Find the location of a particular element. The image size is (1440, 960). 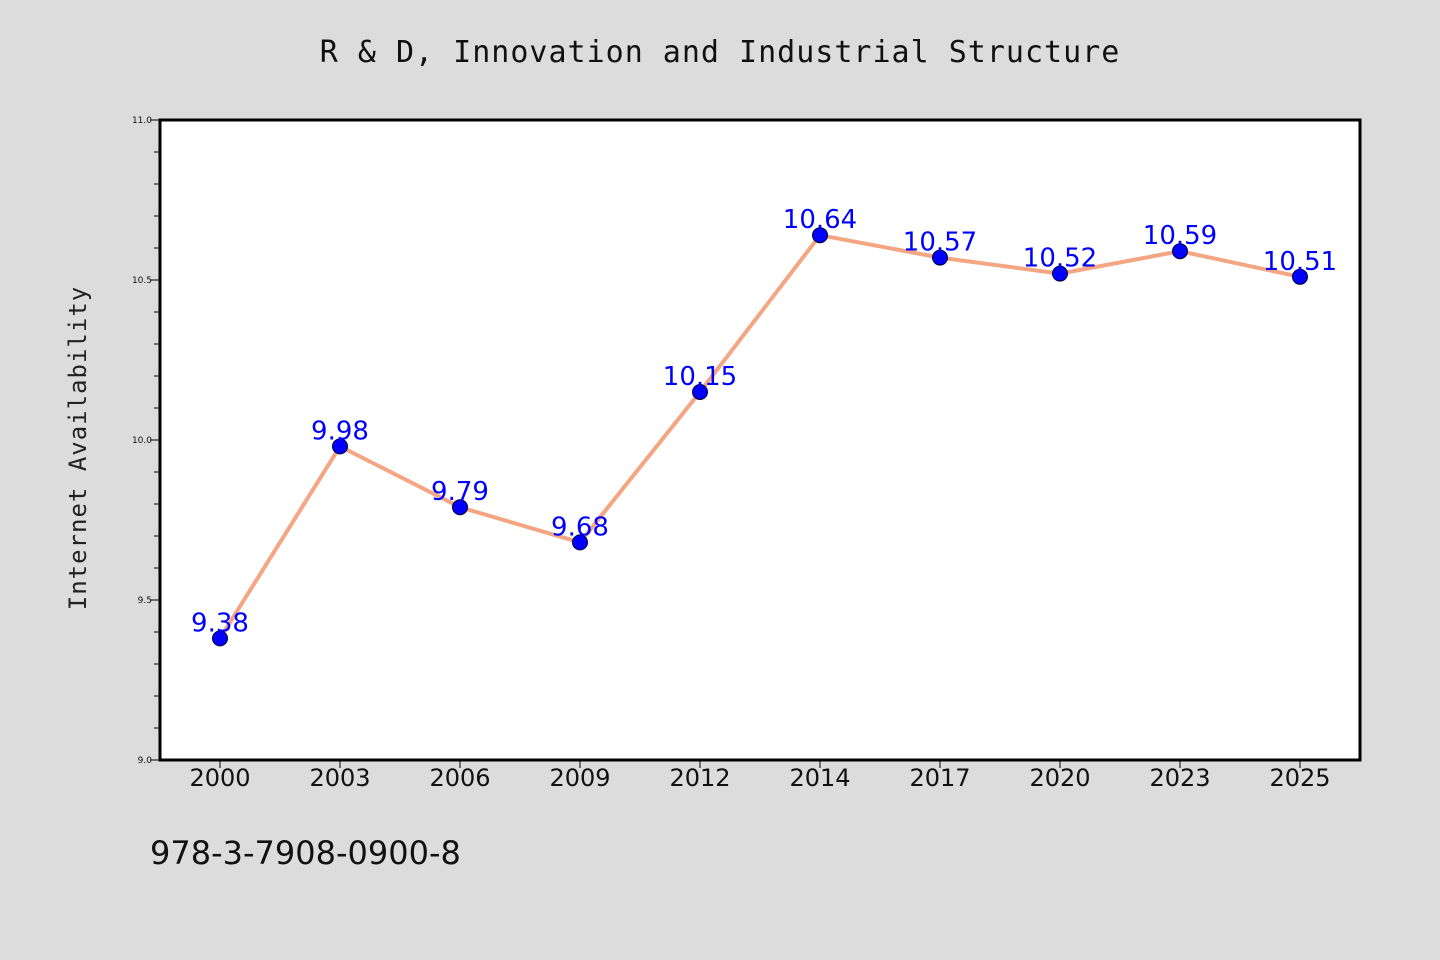

y-tick-label: 9.5 is located at coordinates (145, 601).